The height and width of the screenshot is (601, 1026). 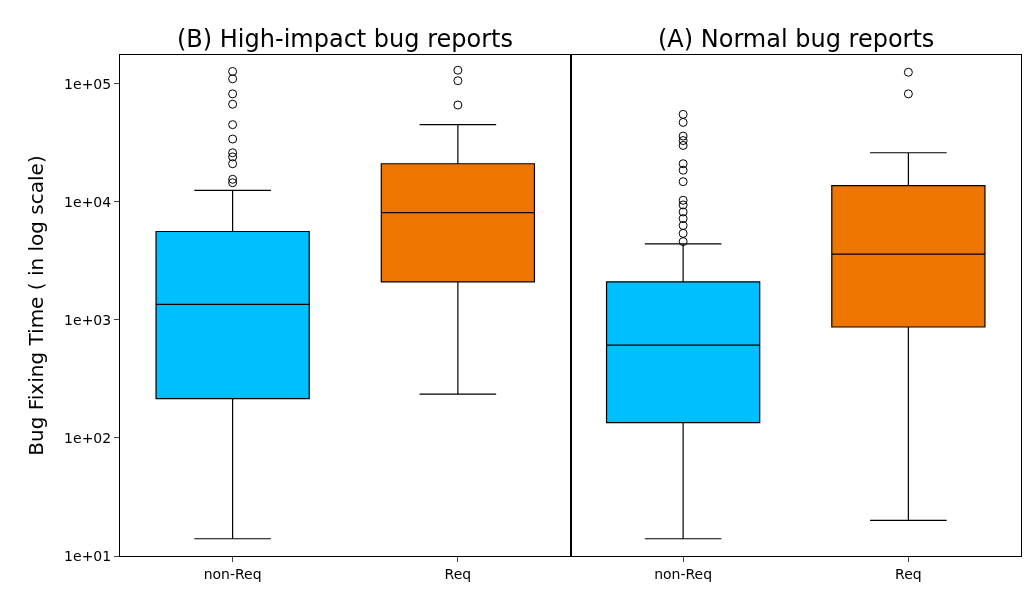 What do you see at coordinates (88, 201) in the screenshot?
I see `y-tick-label: 1e+04` at bounding box center [88, 201].